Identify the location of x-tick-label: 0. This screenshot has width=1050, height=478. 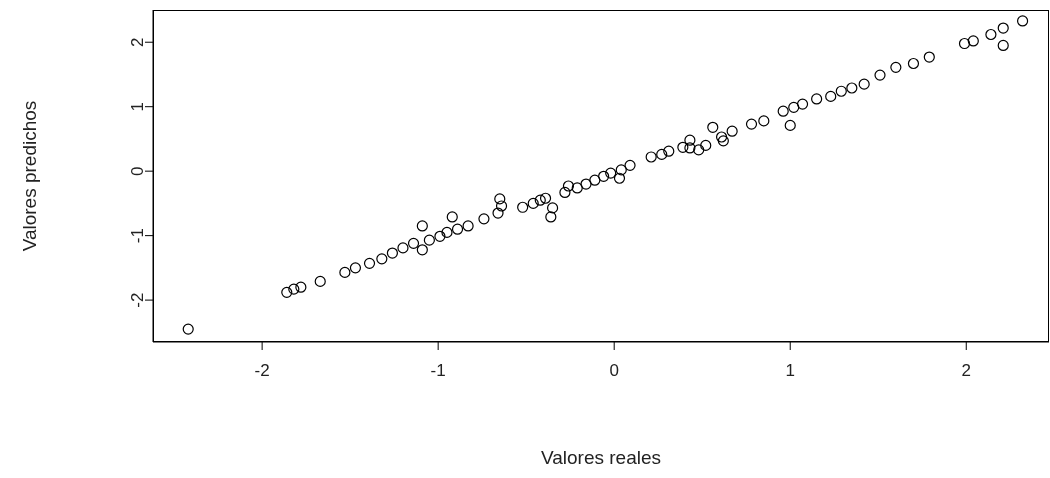
(614, 371).